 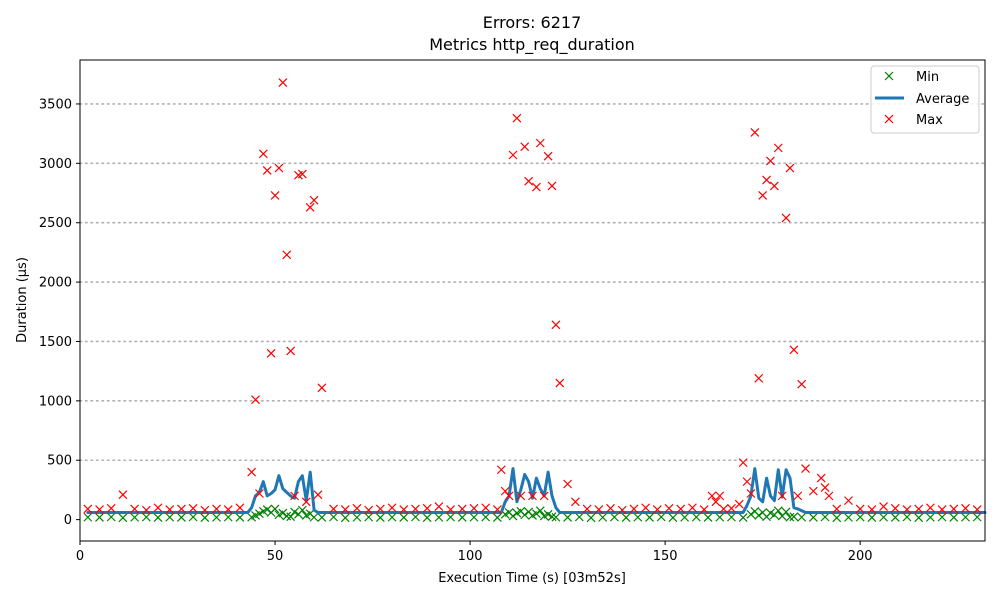 What do you see at coordinates (55, 283) in the screenshot?
I see `y-tick-label-2000: 2000` at bounding box center [55, 283].